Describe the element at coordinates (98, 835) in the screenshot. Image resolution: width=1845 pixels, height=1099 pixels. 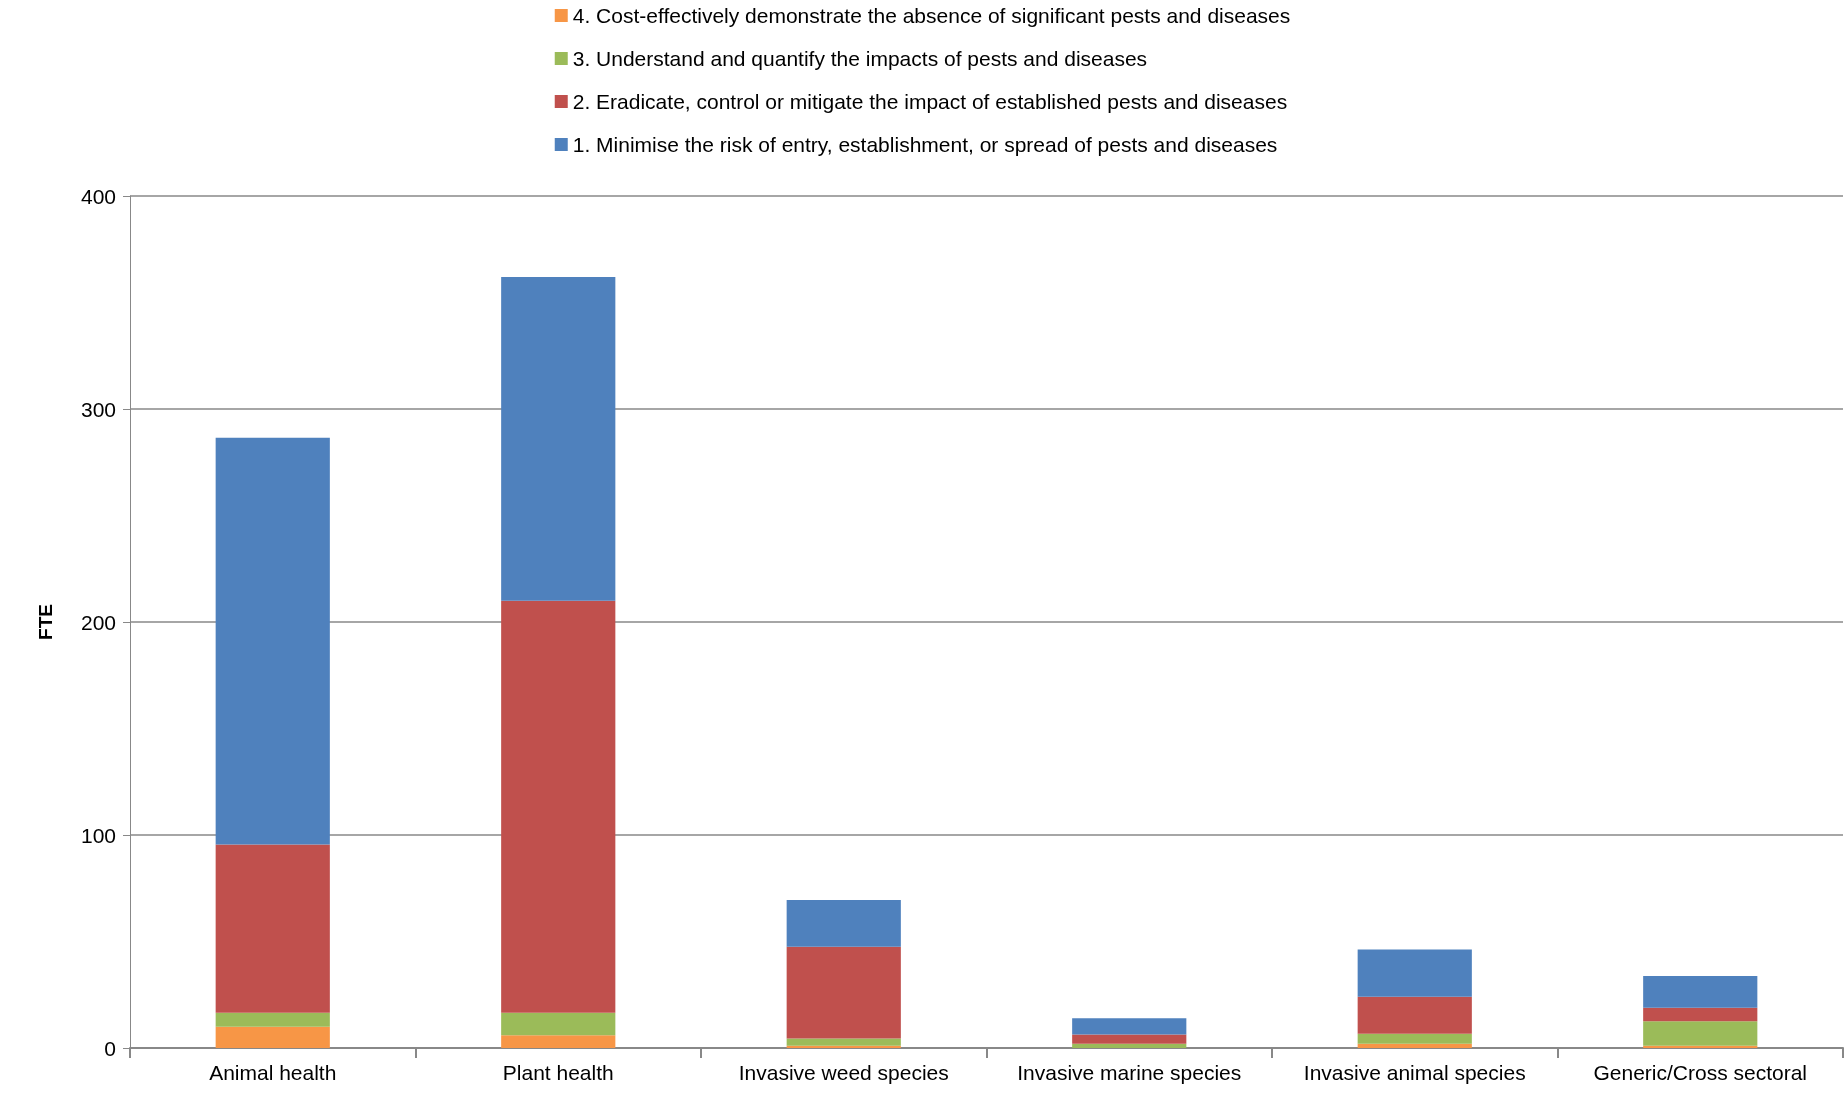
I see `y-tick-label: 100` at that location.